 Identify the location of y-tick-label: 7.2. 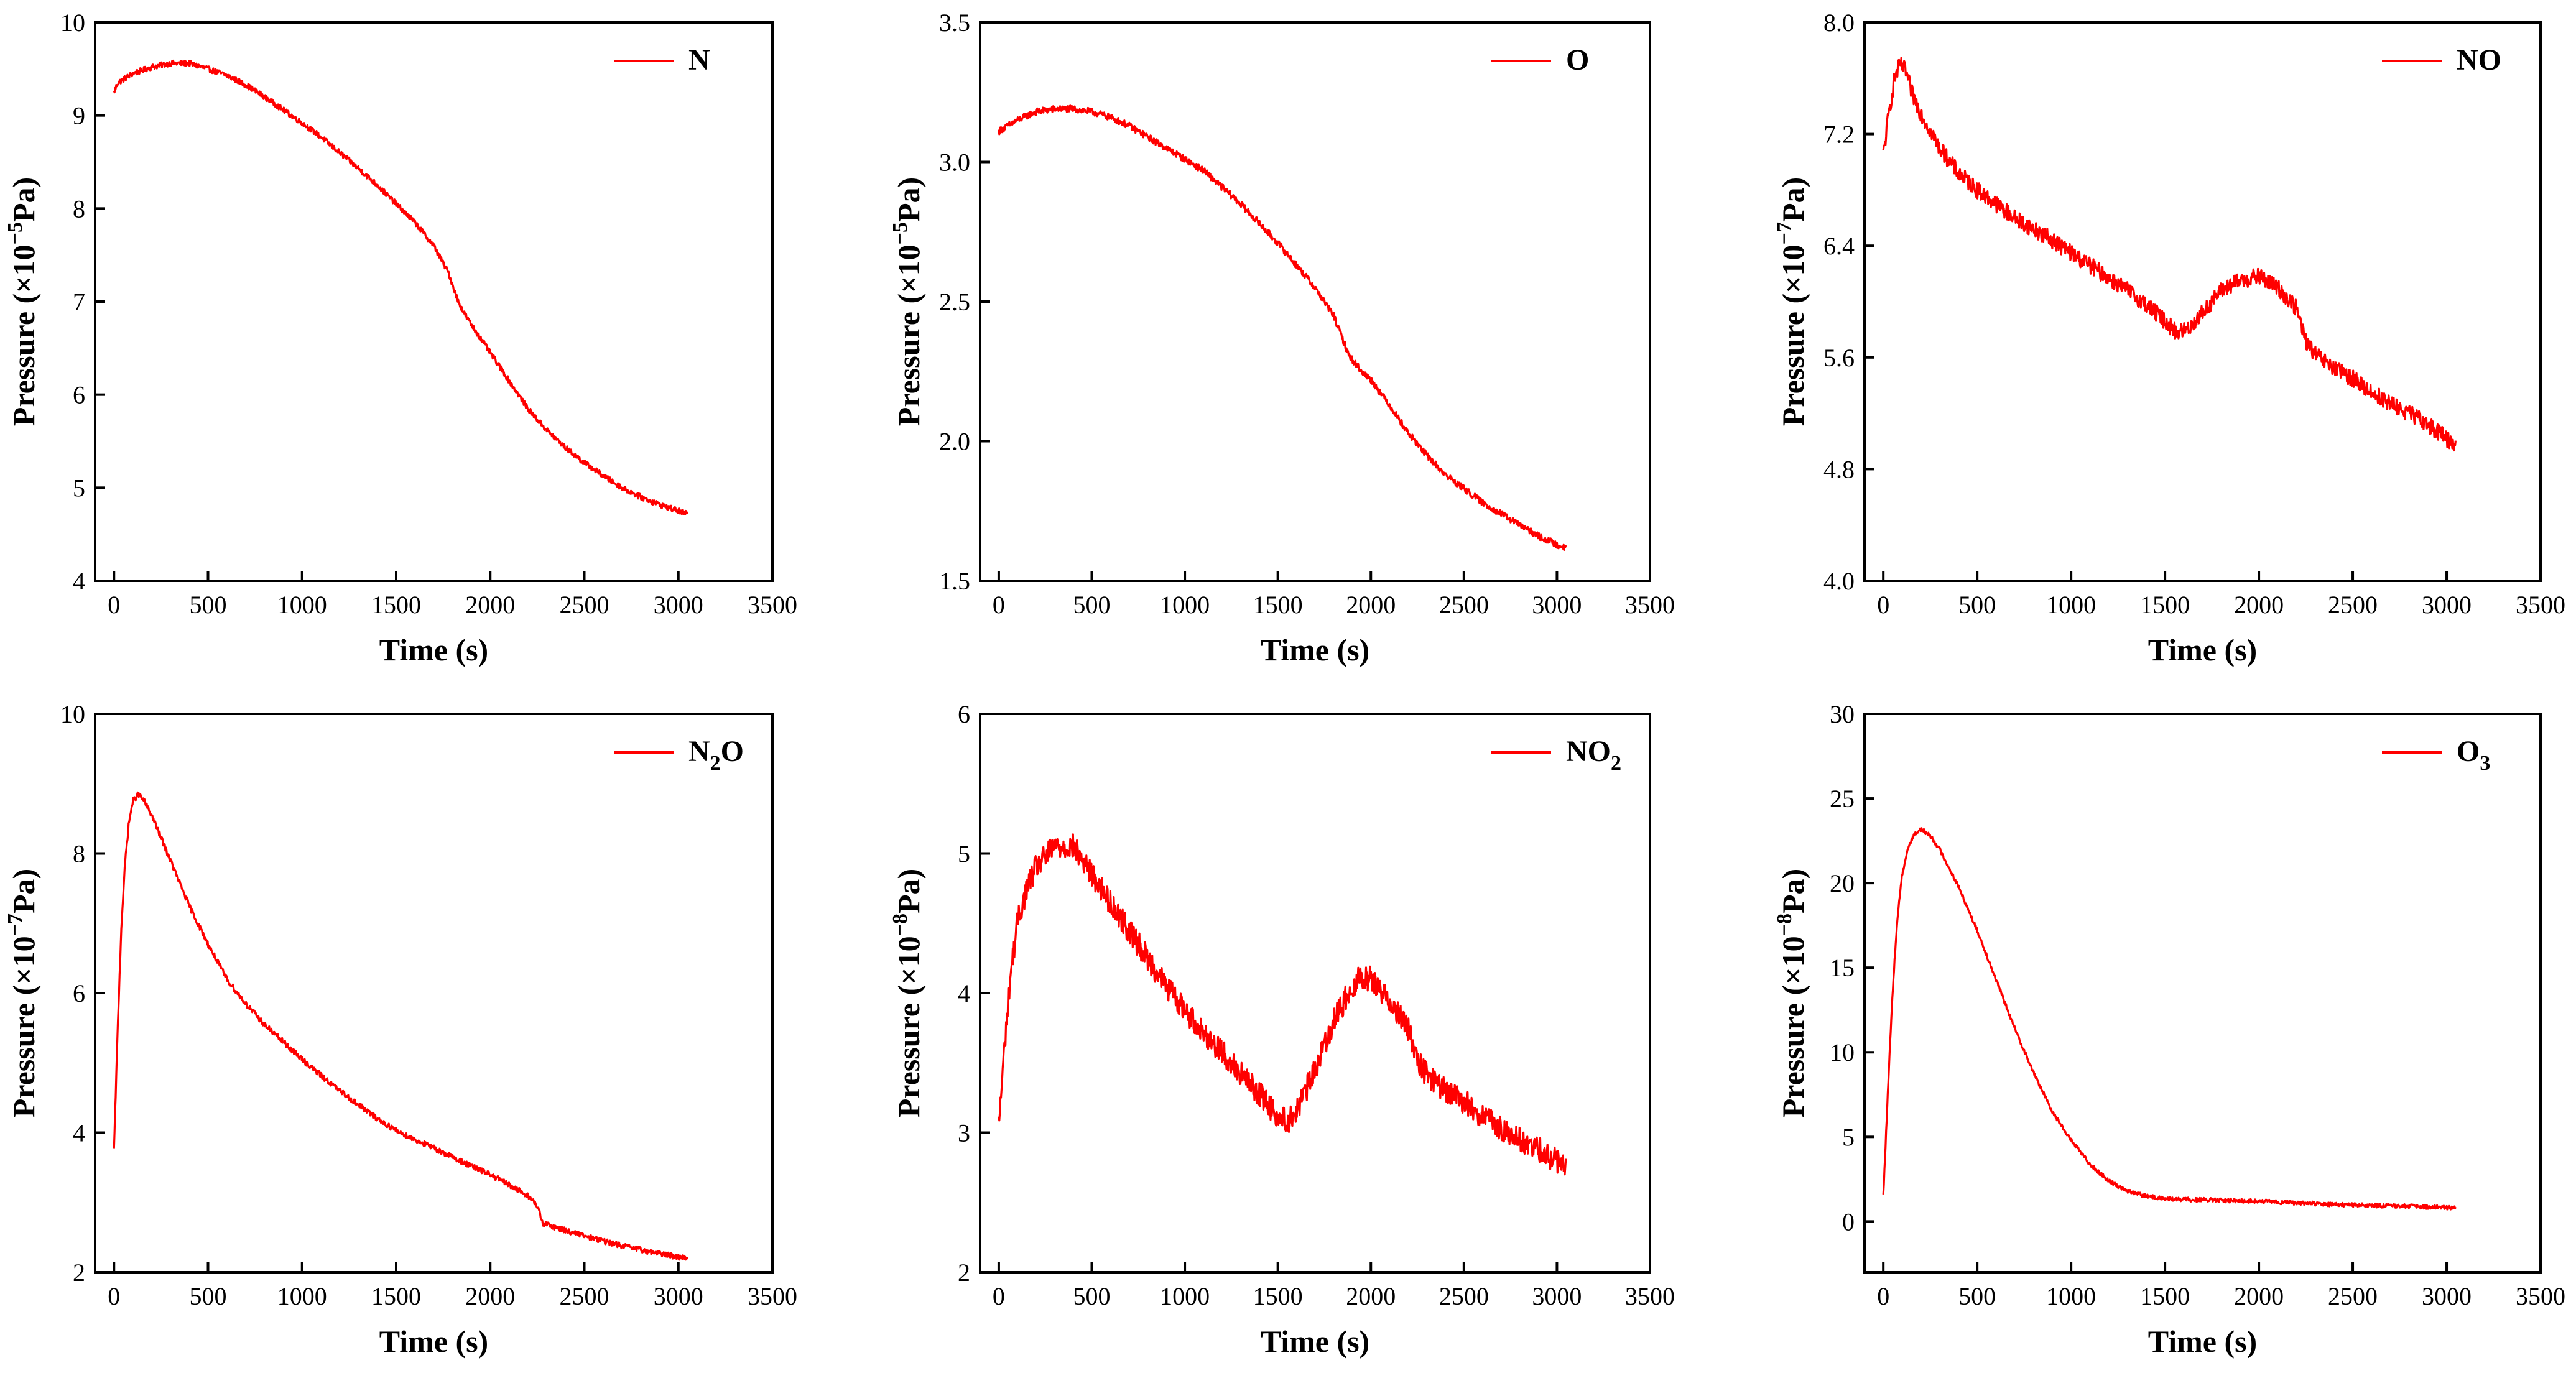
(1839, 135).